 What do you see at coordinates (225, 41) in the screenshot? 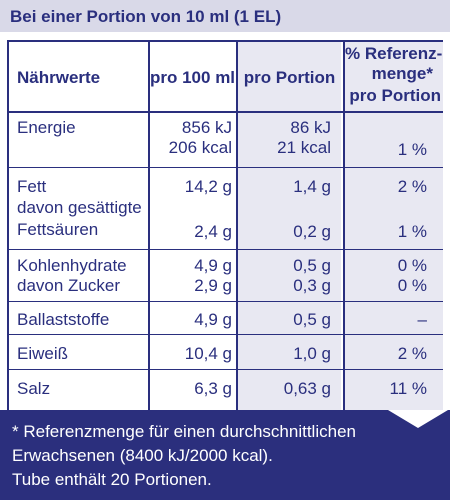
I see `table-border-top` at bounding box center [225, 41].